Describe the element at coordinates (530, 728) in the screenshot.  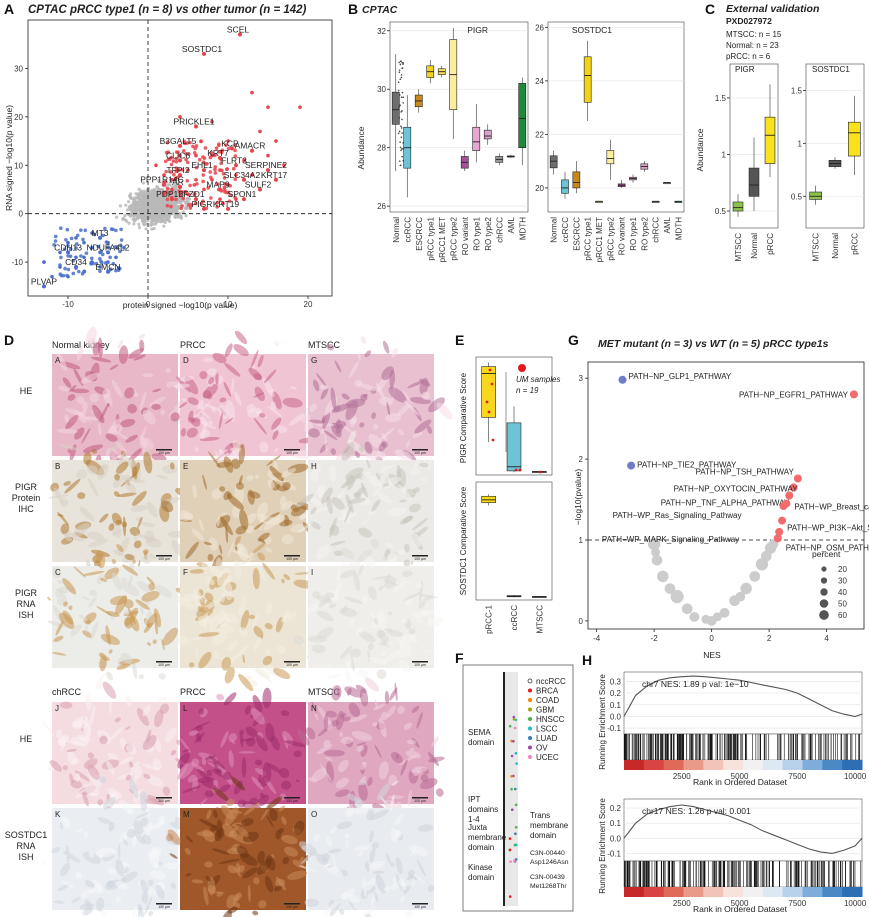
I see `panel-f-legend-swatch` at that location.